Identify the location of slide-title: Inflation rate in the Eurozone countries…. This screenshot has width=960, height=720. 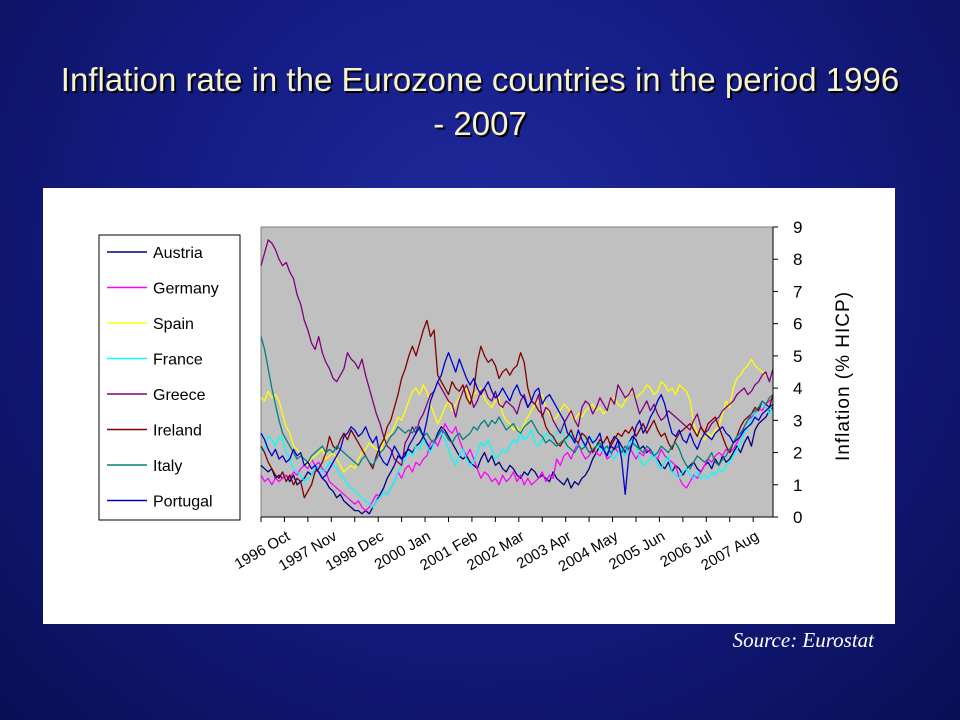
(480, 101).